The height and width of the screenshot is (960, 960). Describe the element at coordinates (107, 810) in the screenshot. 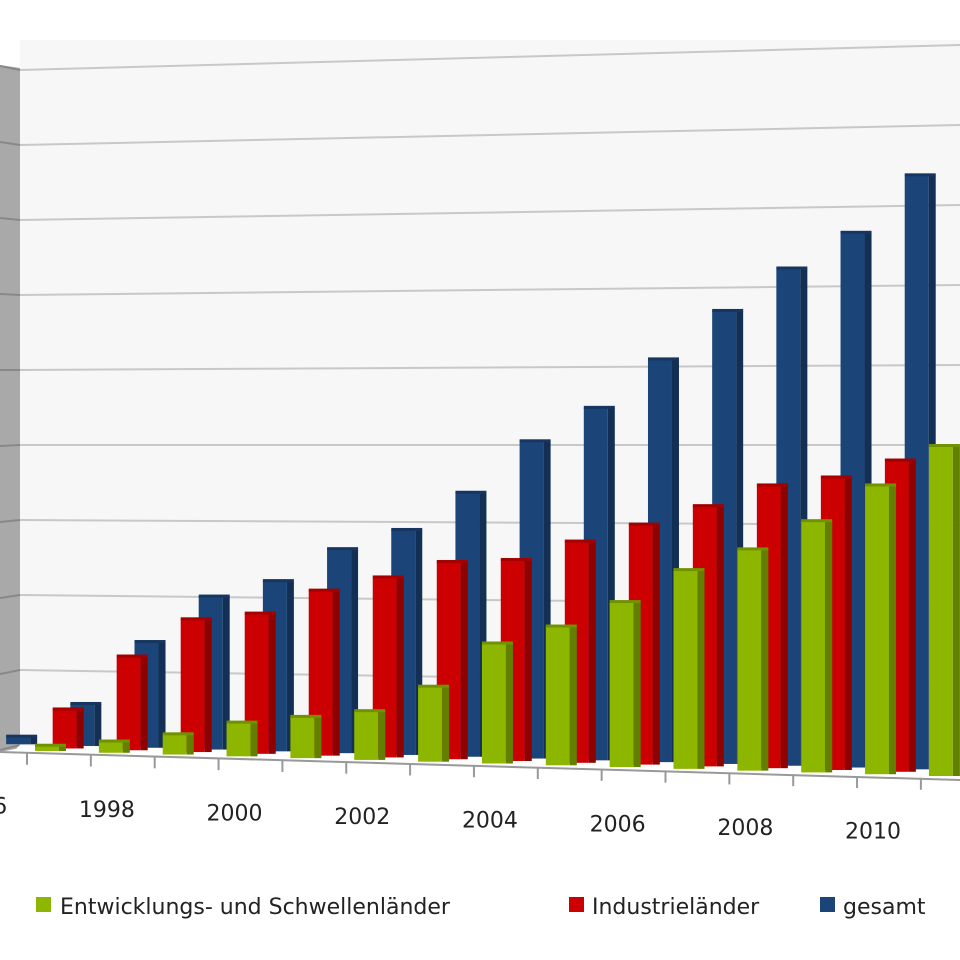

I see `x-tick-label: 1998` at that location.